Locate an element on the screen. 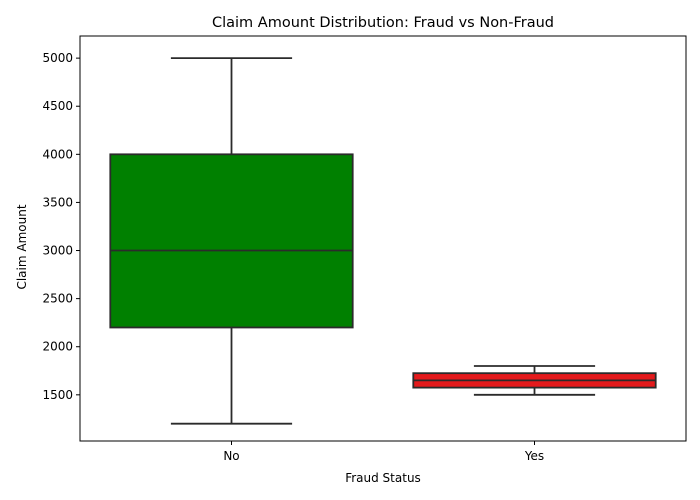  box-iqr is located at coordinates (231, 241).